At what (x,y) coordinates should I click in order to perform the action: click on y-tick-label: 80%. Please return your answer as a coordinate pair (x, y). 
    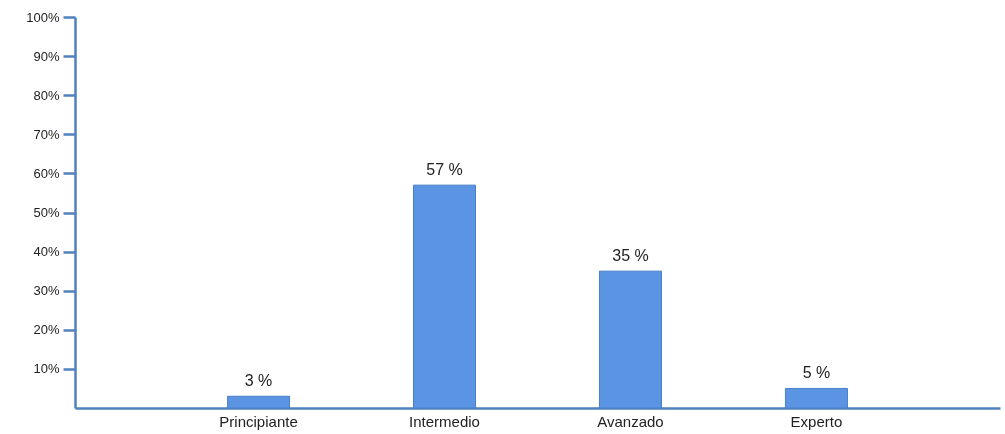
    Looking at the image, I should click on (46, 95).